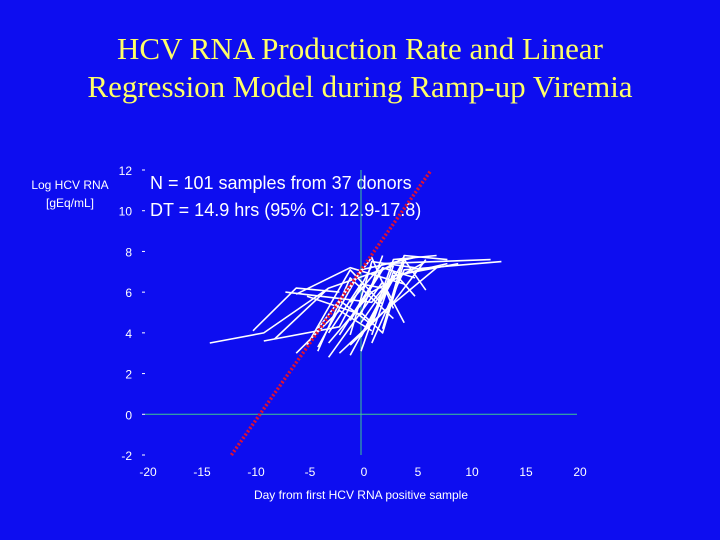 Image resolution: width=720 pixels, height=540 pixels. Describe the element at coordinates (128, 293) in the screenshot. I see `y-tick-label: 6` at that location.